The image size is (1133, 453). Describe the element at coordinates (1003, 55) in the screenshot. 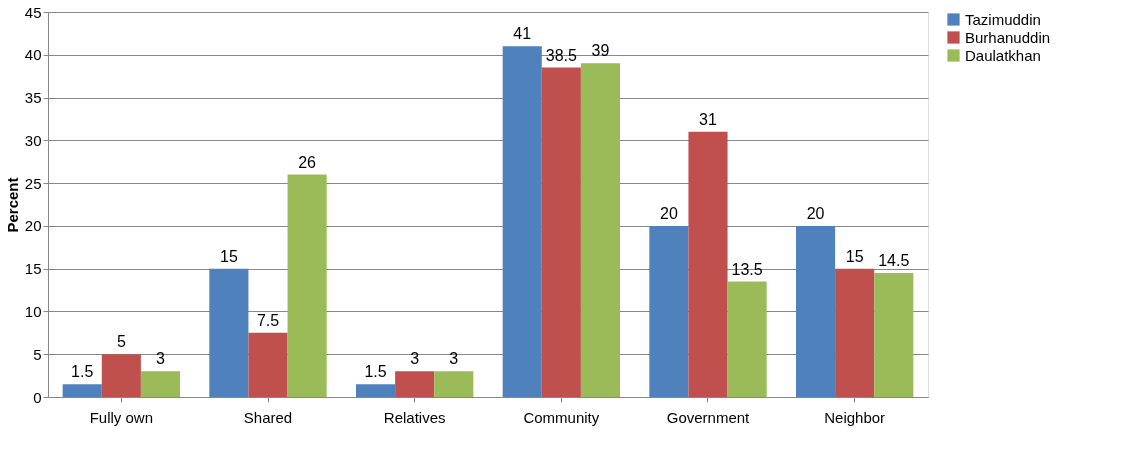

I see `legend-label: Daulatkhan` at that location.